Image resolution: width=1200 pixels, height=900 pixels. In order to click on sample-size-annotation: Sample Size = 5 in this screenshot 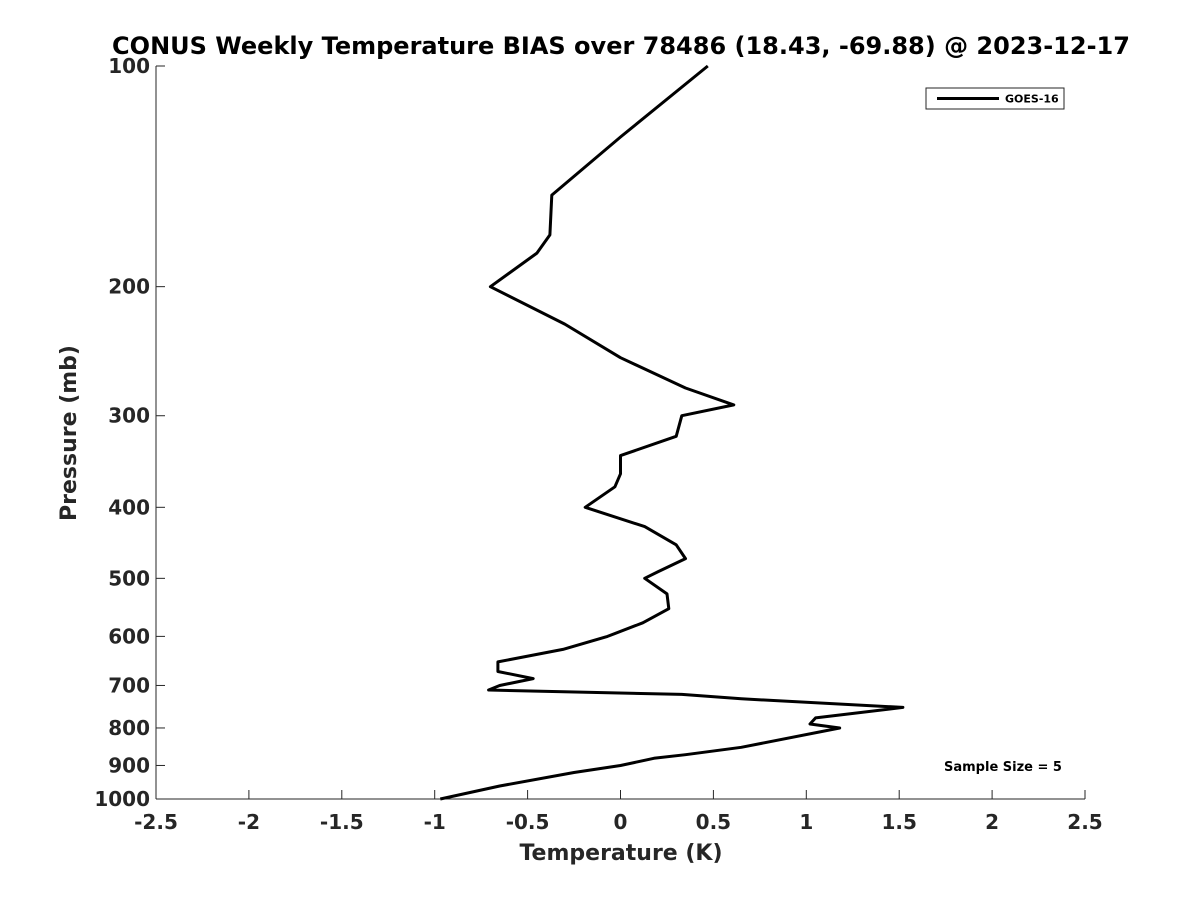, I will do `click(1003, 767)`.